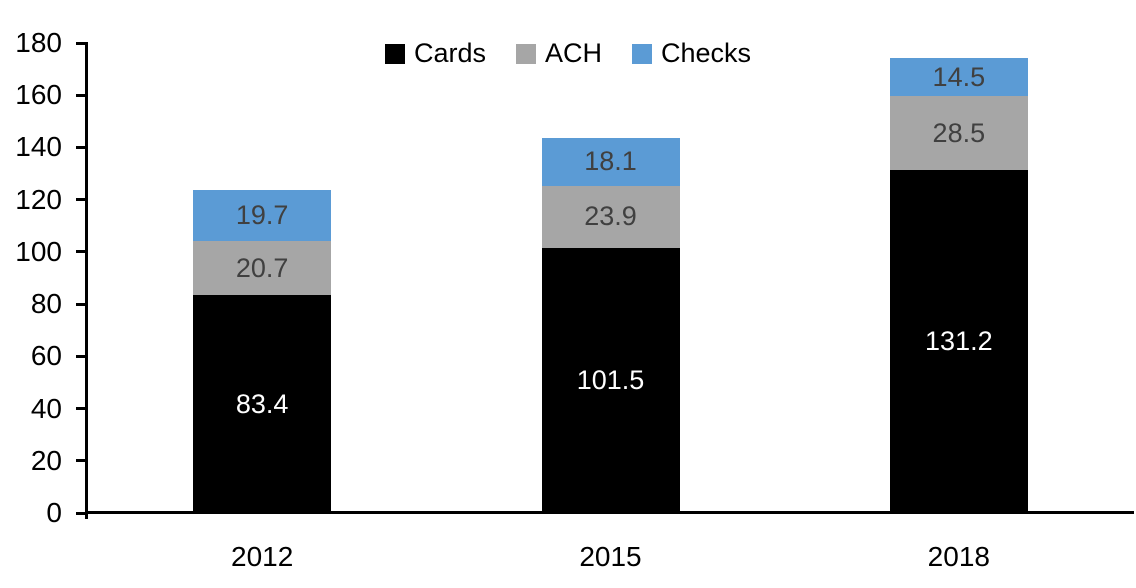  What do you see at coordinates (610, 216) in the screenshot?
I see `bar-segment-ach-2015` at bounding box center [610, 216].